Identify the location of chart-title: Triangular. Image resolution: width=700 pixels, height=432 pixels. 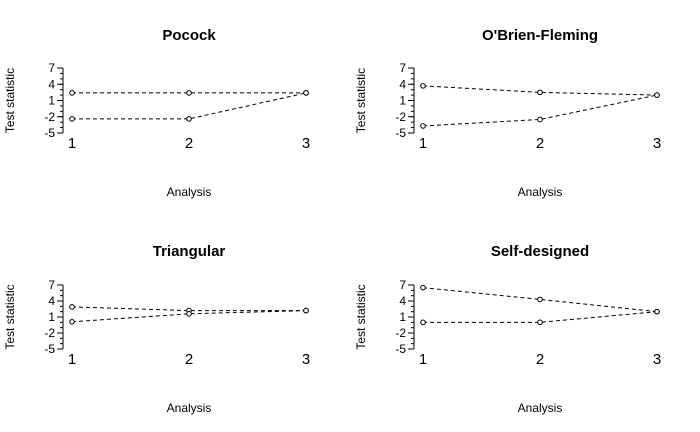
(189, 251).